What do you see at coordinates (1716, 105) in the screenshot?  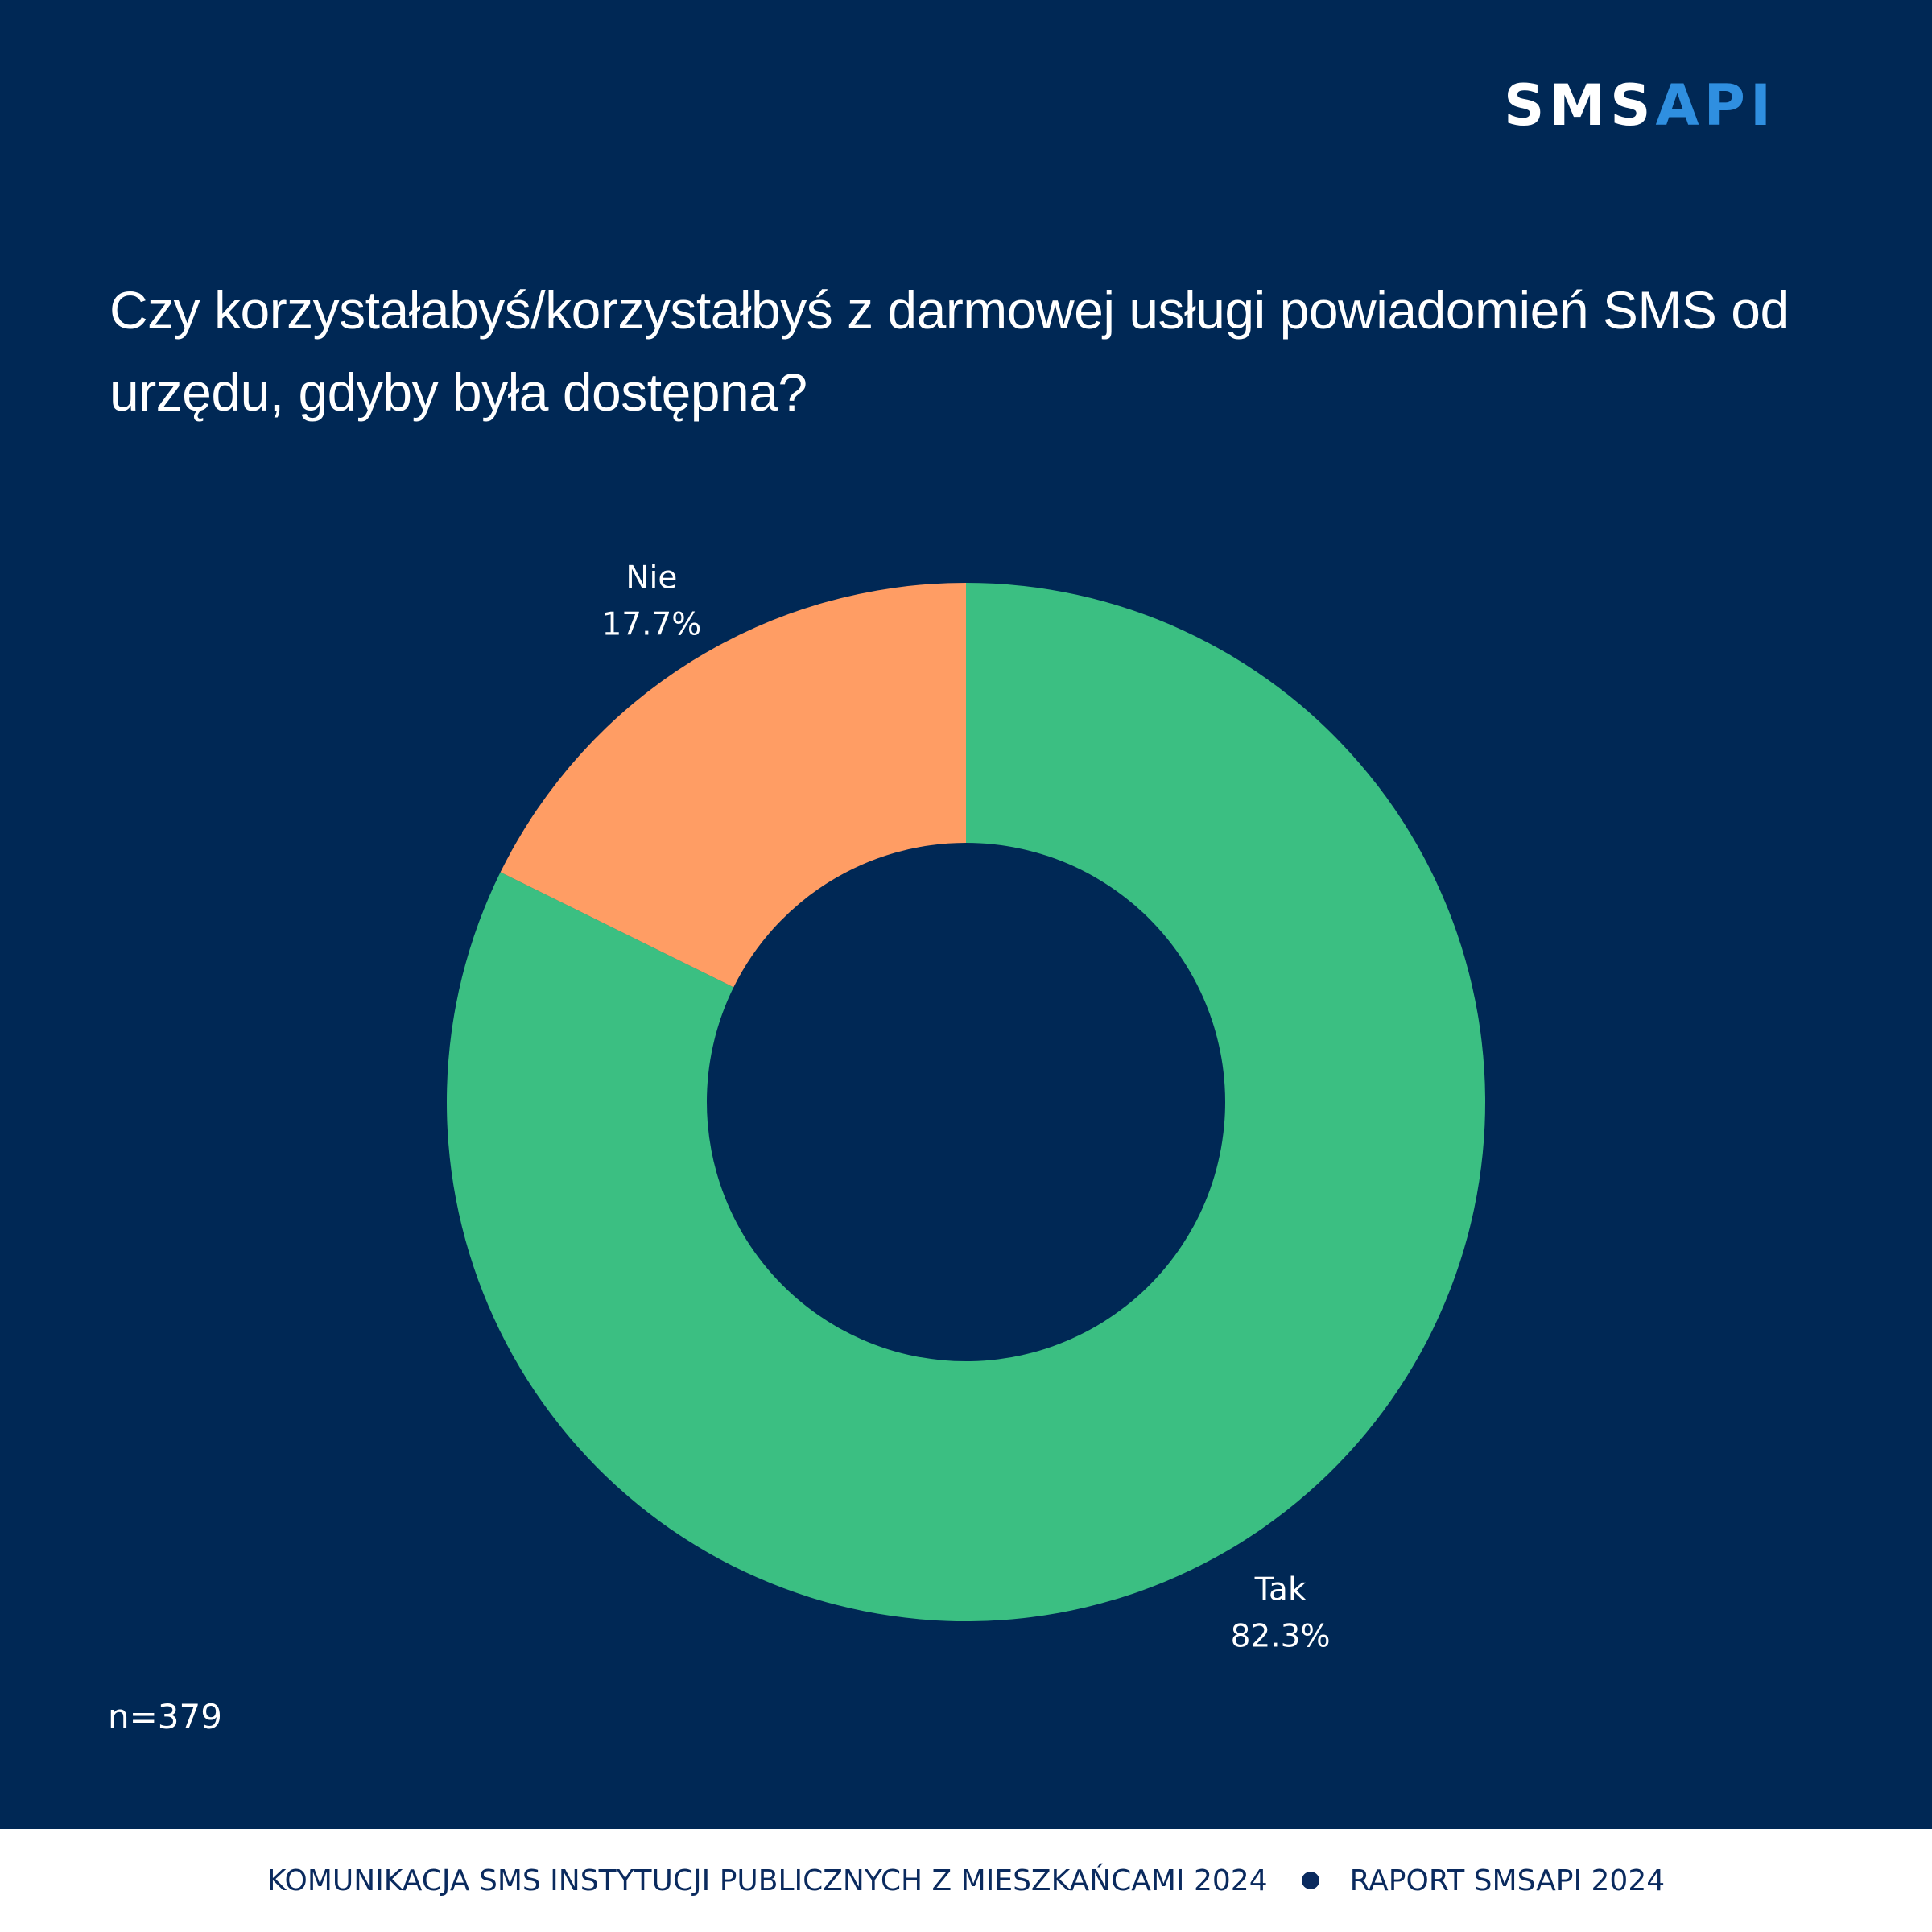 I see `logo-part-api: API` at bounding box center [1716, 105].